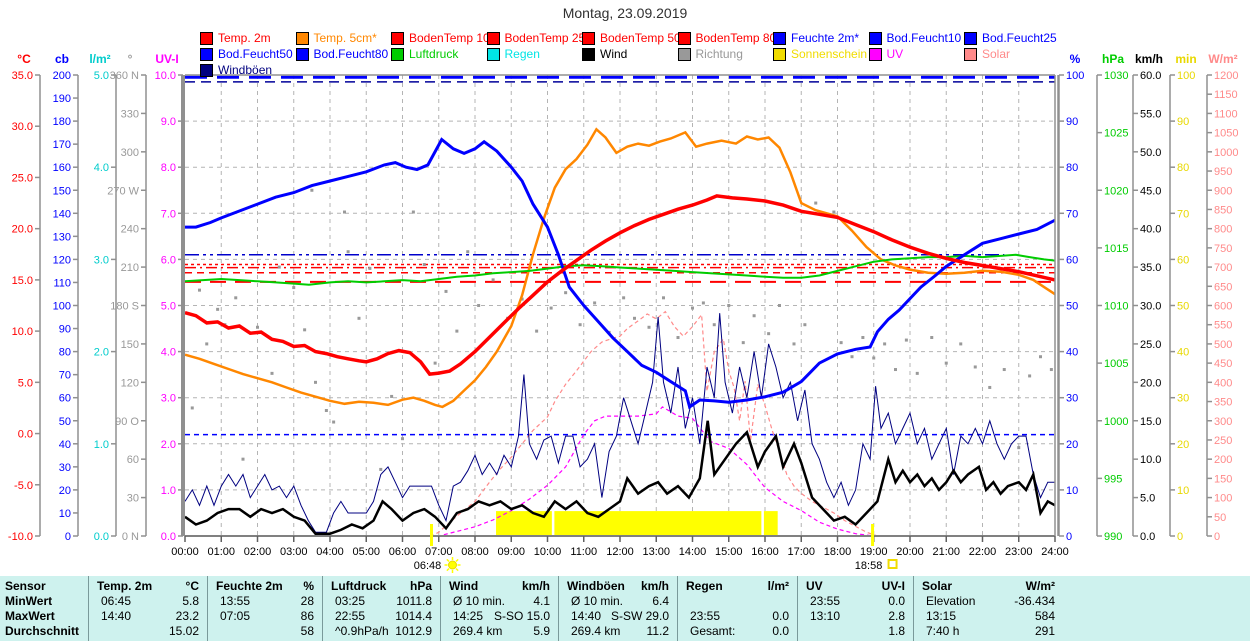  I want to click on min-time, so click(684, 601).